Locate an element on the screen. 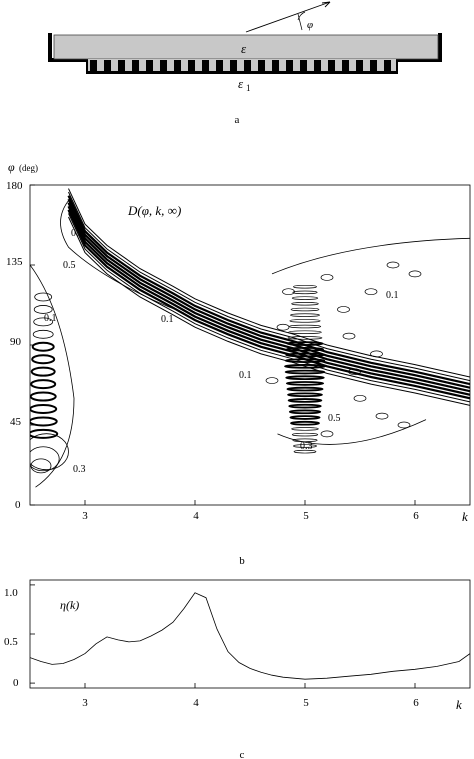 The image size is (474, 759). y-axis-unit-b: (deg) is located at coordinates (28, 168).